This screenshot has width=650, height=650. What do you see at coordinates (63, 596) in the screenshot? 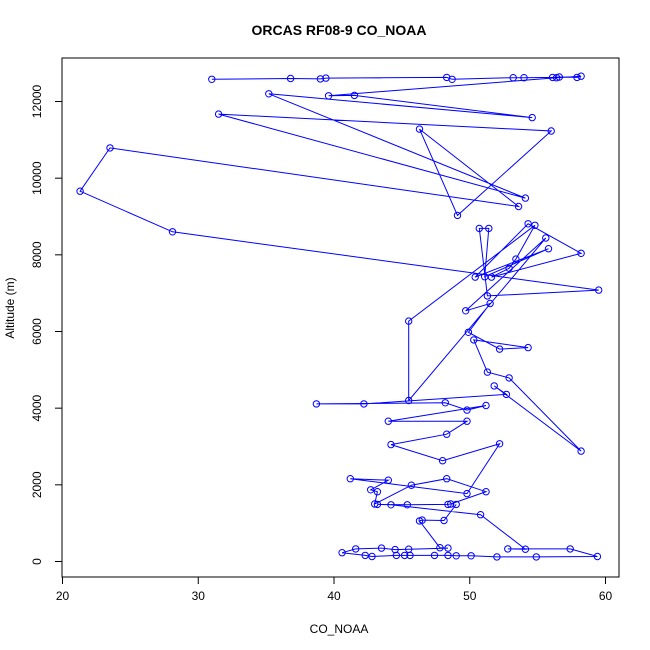
I see `x-tick-label: 20` at bounding box center [63, 596].